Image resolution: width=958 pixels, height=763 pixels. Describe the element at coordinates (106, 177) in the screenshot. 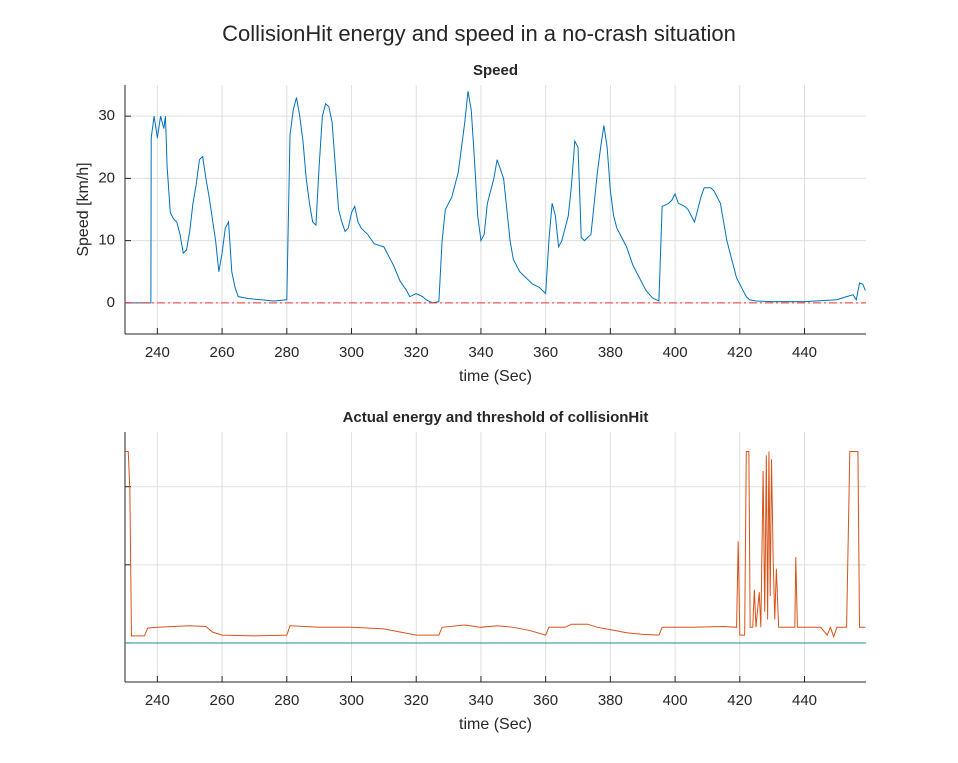

I see `y-tick-label: 20` at that location.